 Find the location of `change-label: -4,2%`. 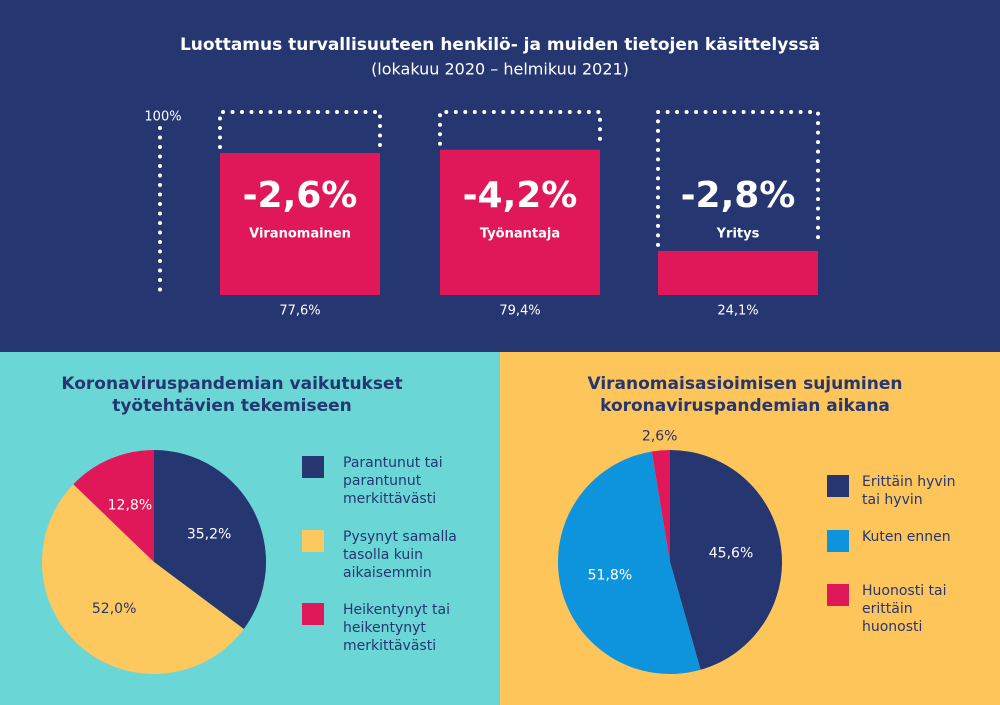

change-label: -4,2% is located at coordinates (520, 195).